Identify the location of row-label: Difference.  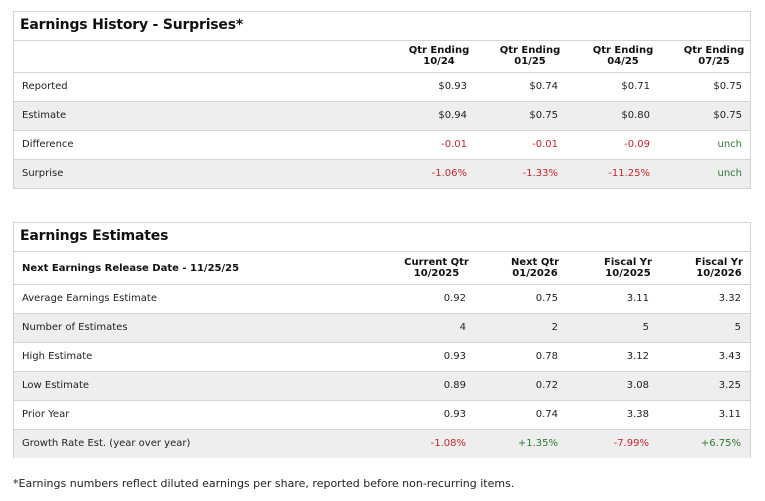
(48, 144).